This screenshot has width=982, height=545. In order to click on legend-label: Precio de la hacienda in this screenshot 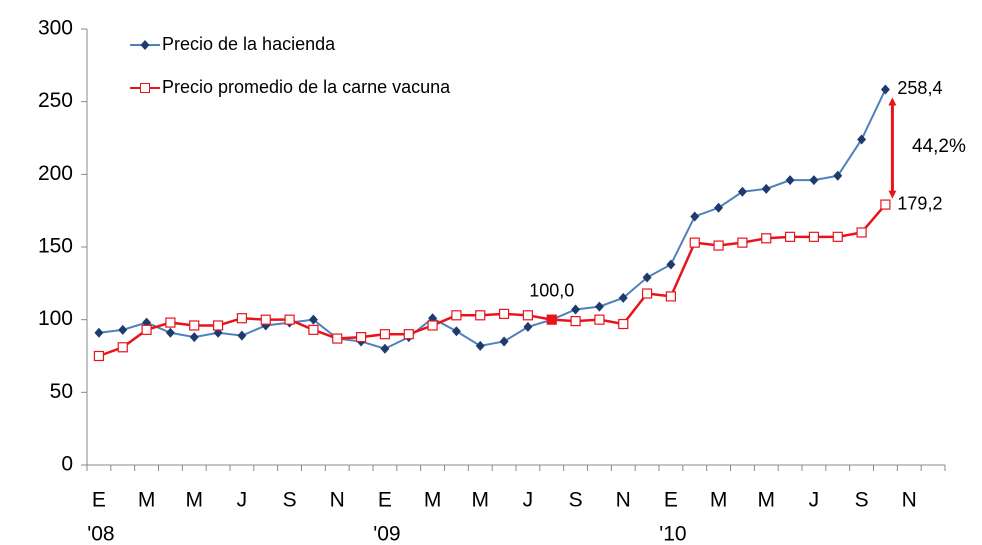, I will do `click(249, 44)`.